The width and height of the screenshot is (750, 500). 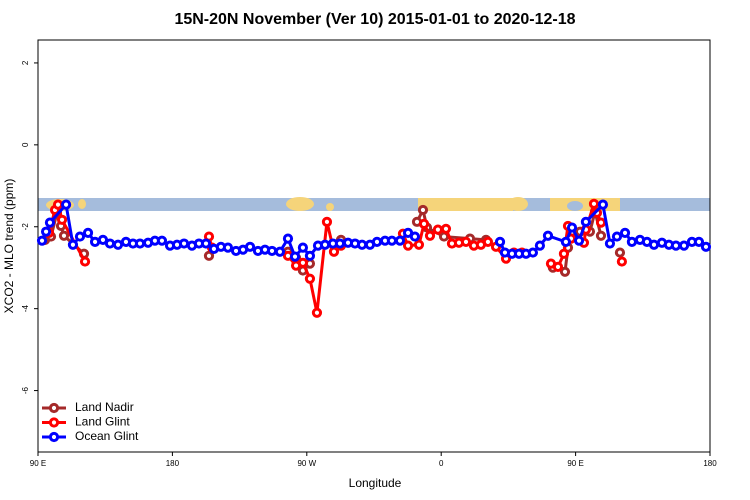 I want to click on x-tick-label: 0, so click(x=441, y=463).